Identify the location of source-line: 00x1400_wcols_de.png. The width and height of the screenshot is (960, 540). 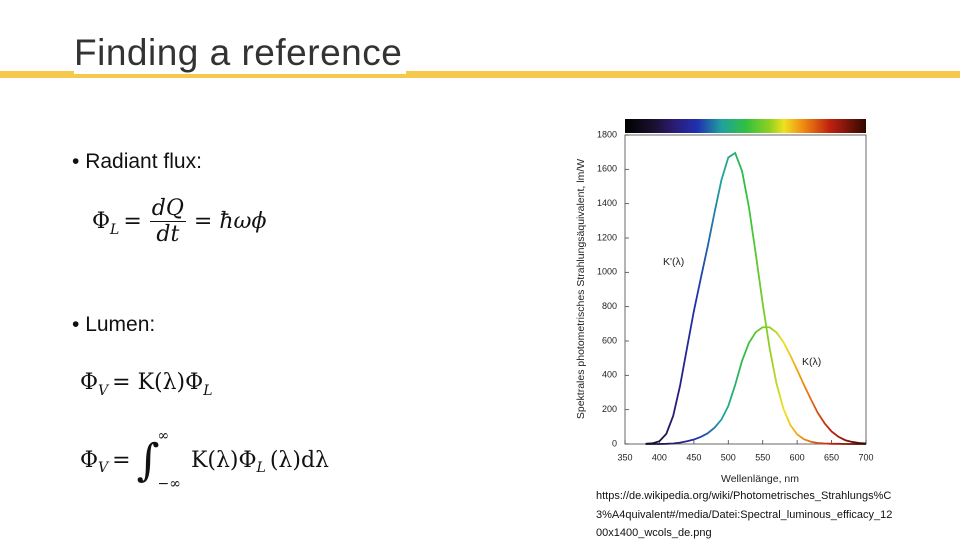
(654, 533).